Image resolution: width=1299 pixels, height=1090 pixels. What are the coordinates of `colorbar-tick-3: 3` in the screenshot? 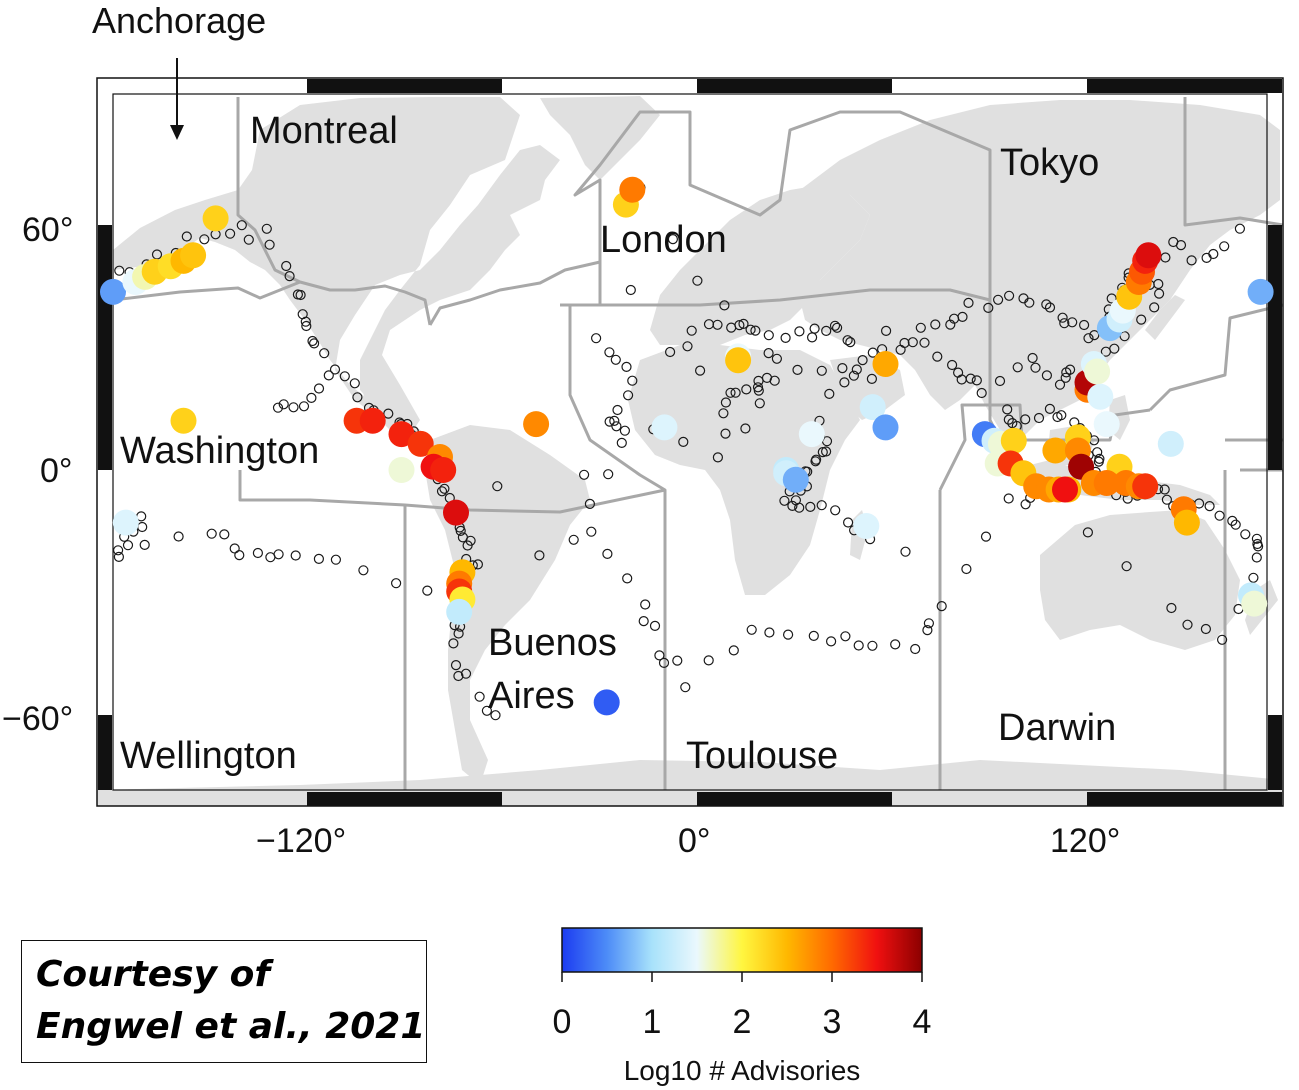 It's located at (832, 1022).